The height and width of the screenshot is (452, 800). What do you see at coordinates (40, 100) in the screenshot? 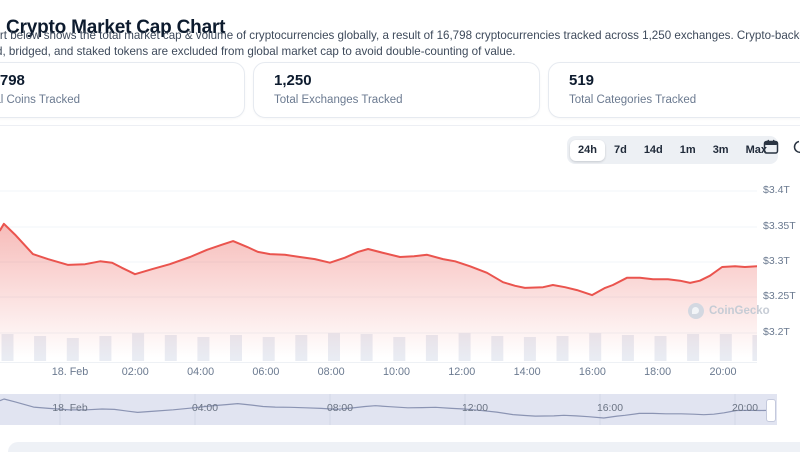
I see `stat-label-coins: Total Coins Tracked` at bounding box center [40, 100].